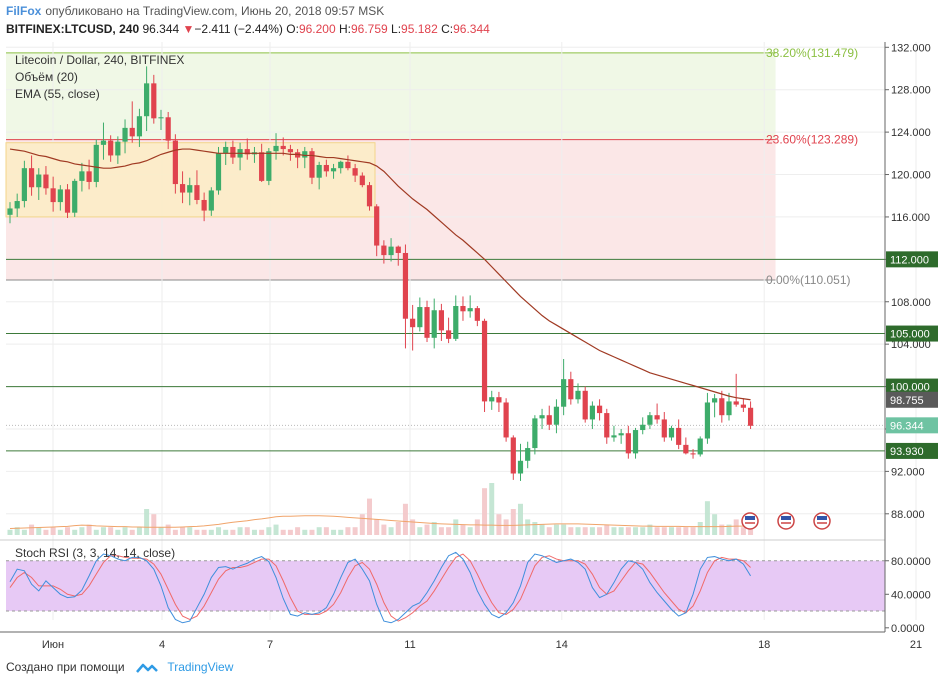 The height and width of the screenshot is (688, 941). I want to click on price-tick-label: 92.000, so click(908, 472).